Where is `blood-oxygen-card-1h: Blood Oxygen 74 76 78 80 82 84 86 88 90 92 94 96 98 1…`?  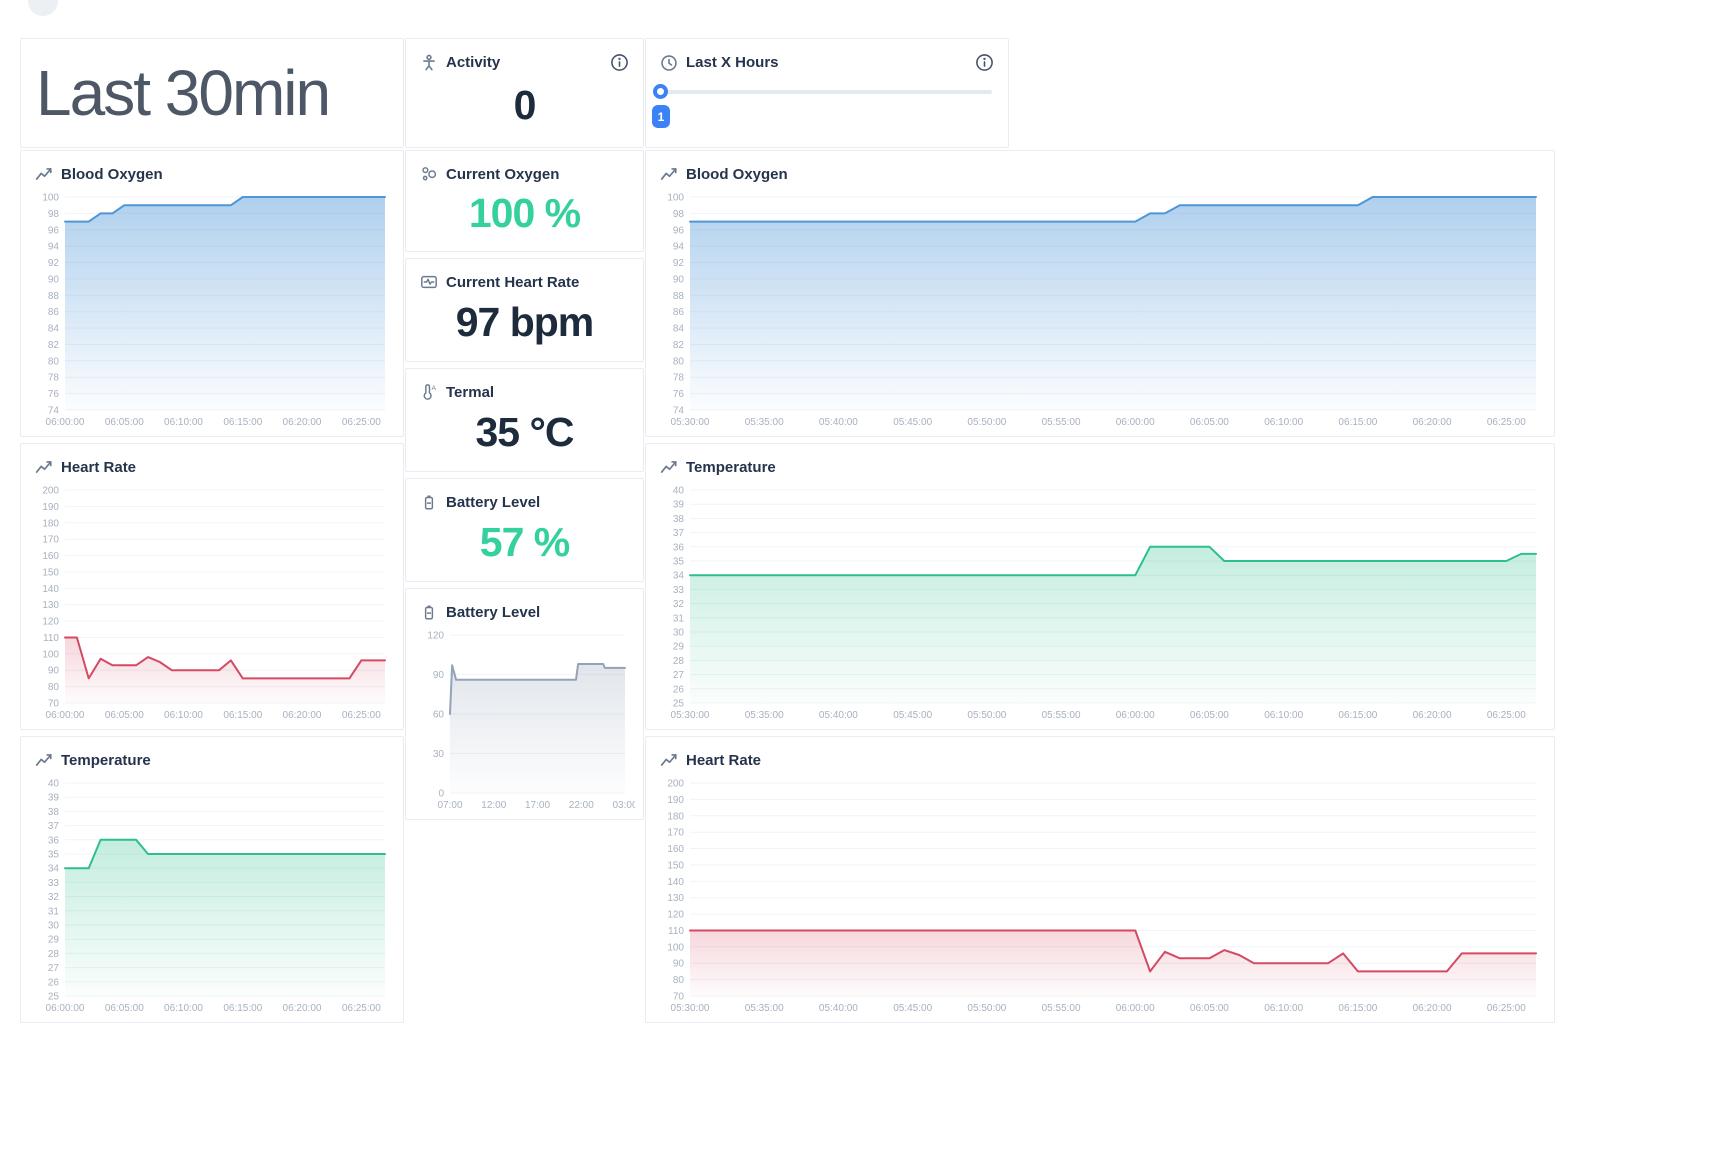 blood-oxygen-card-1h: Blood Oxygen 74 76 78 80 82 84 86 88 90 92 94 96 98 1… is located at coordinates (1100, 293).